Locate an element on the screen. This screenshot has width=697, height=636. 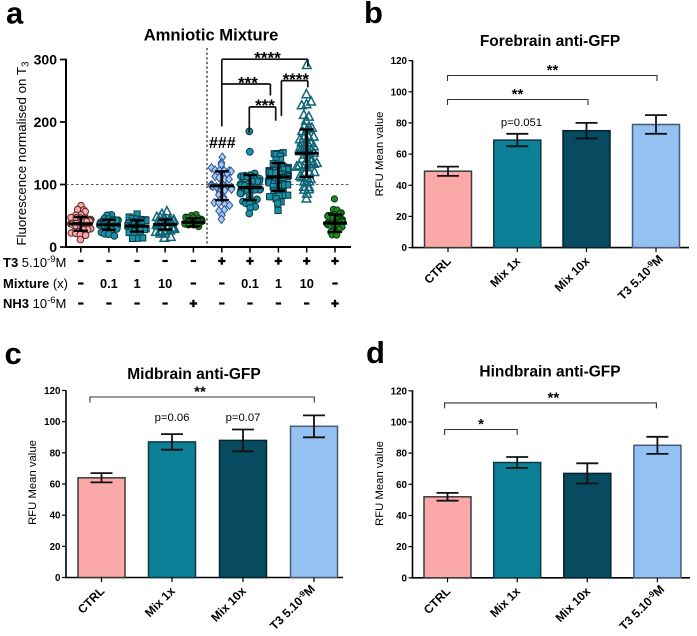
svg-text: Mixture (x) is located at coordinates (35, 283).